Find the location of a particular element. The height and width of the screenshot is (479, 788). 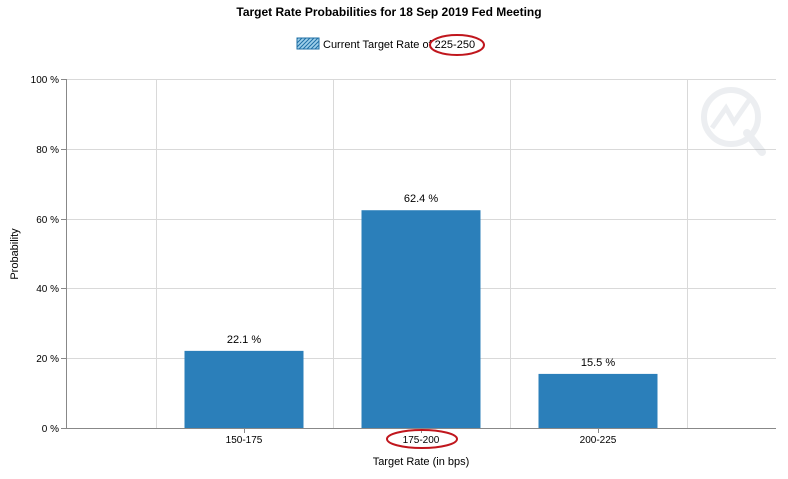

legend: Current Target Rate of 225-250 is located at coordinates (385, 44).